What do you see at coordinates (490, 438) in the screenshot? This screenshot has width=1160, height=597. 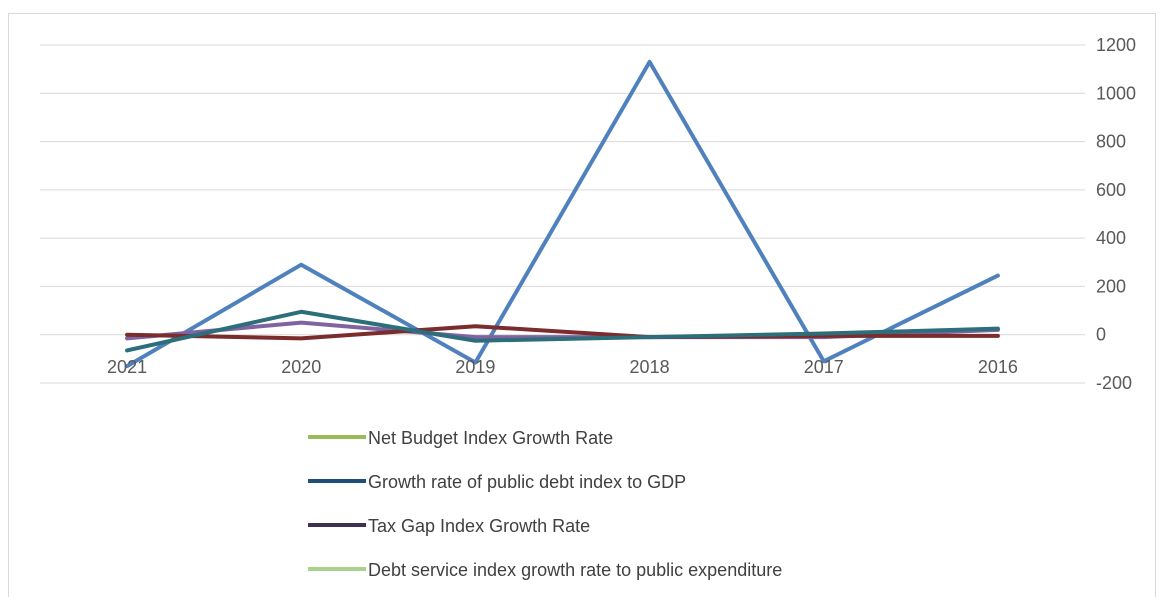 I see `legend-label: Net Budget Index Growth Rate` at bounding box center [490, 438].